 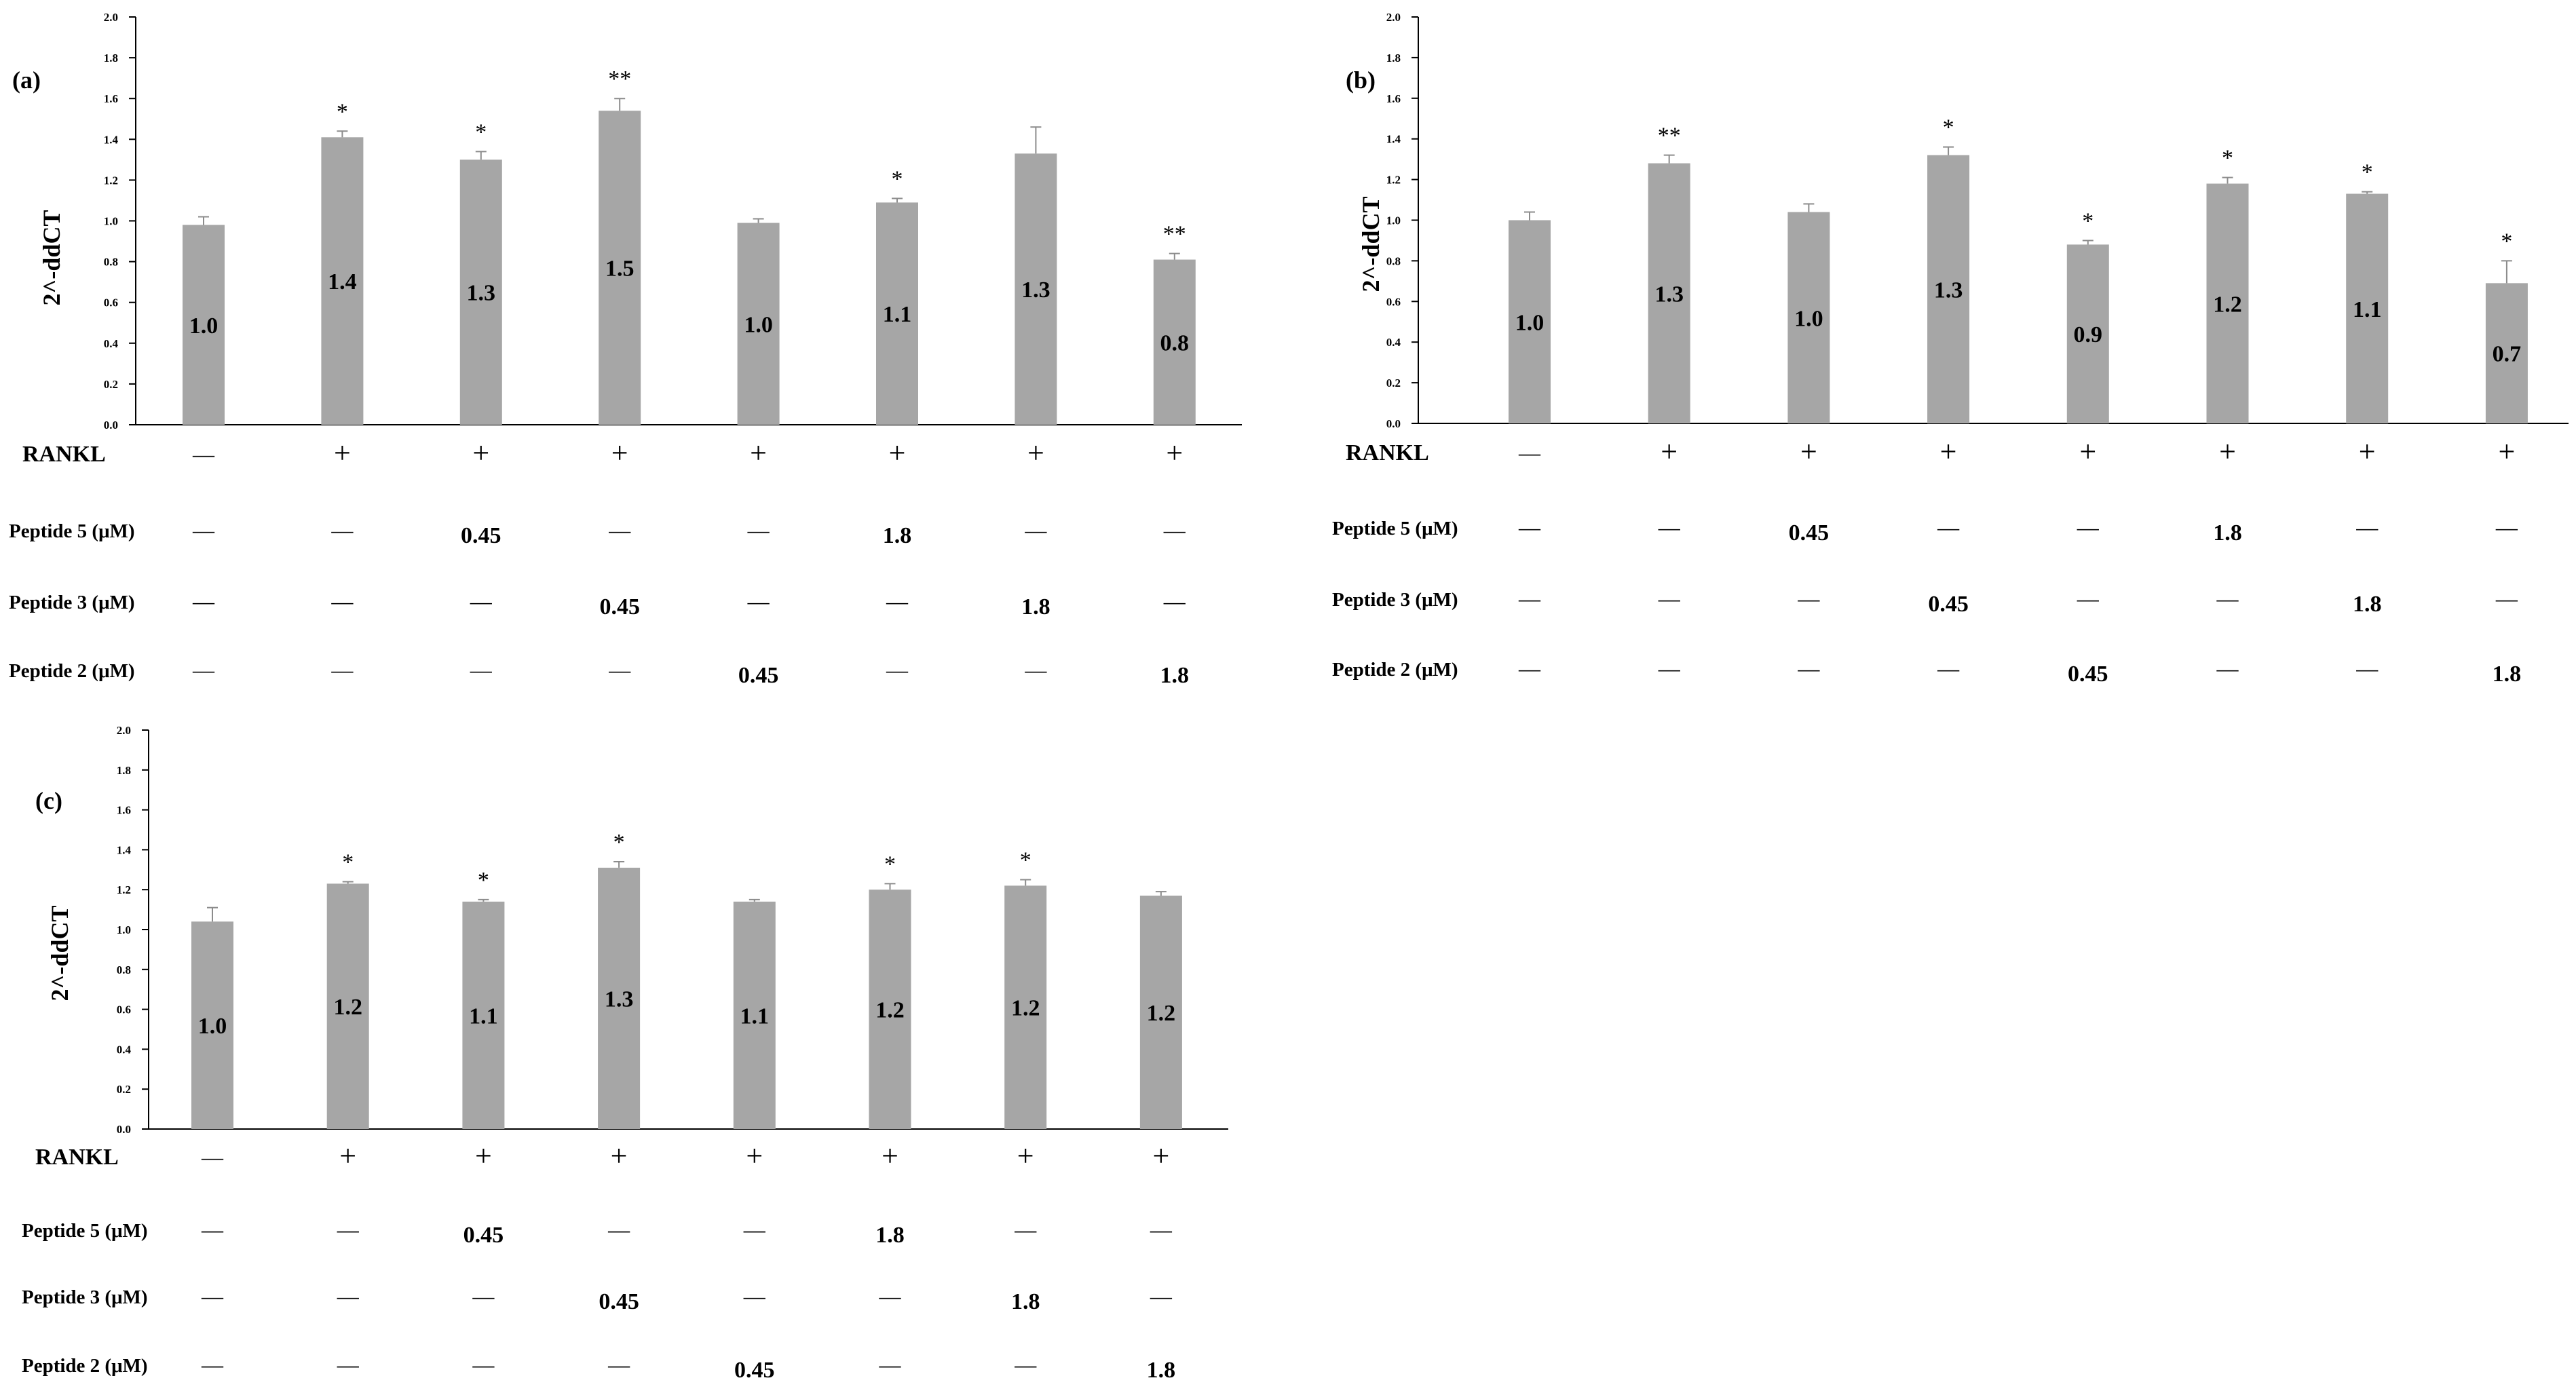 I want to click on y-tick-label: 1.4, so click(x=111, y=139).